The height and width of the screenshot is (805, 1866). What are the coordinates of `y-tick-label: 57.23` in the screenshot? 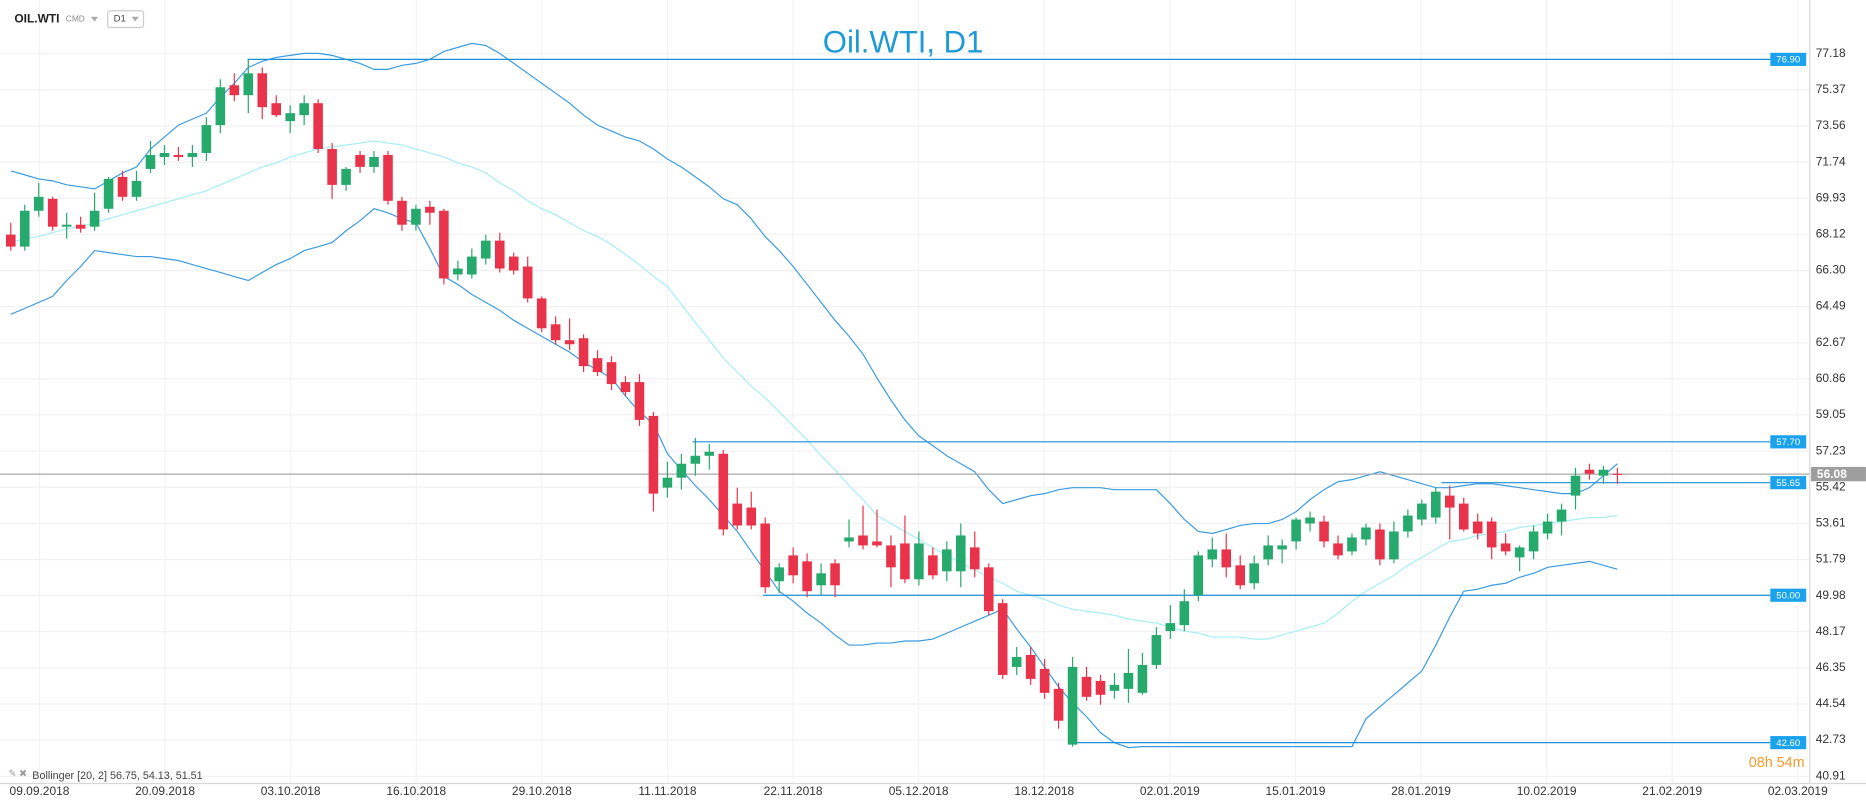 It's located at (1831, 450).